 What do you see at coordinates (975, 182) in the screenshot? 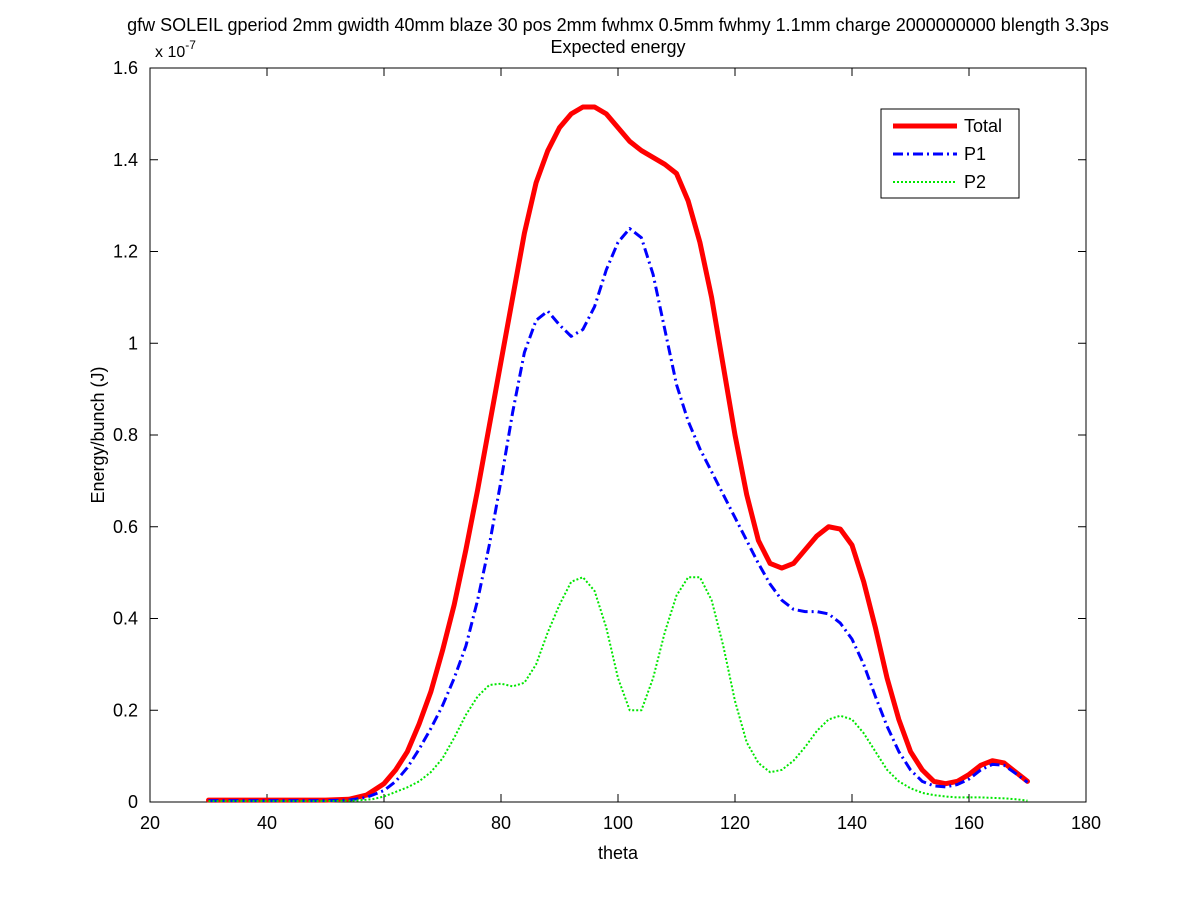
I see `legend-label-p2: P2` at bounding box center [975, 182].